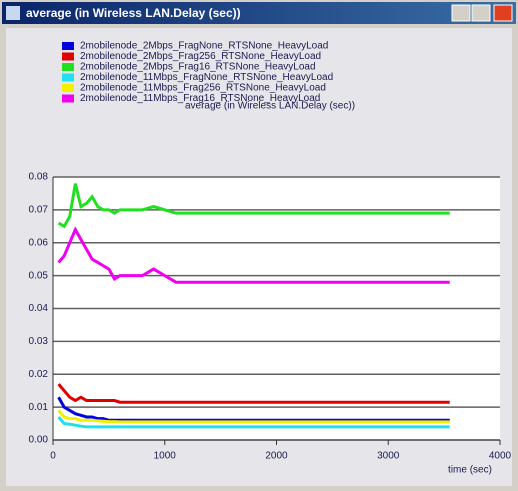  What do you see at coordinates (39, 177) in the screenshot?
I see `y-tick-label: 0.08` at bounding box center [39, 177].